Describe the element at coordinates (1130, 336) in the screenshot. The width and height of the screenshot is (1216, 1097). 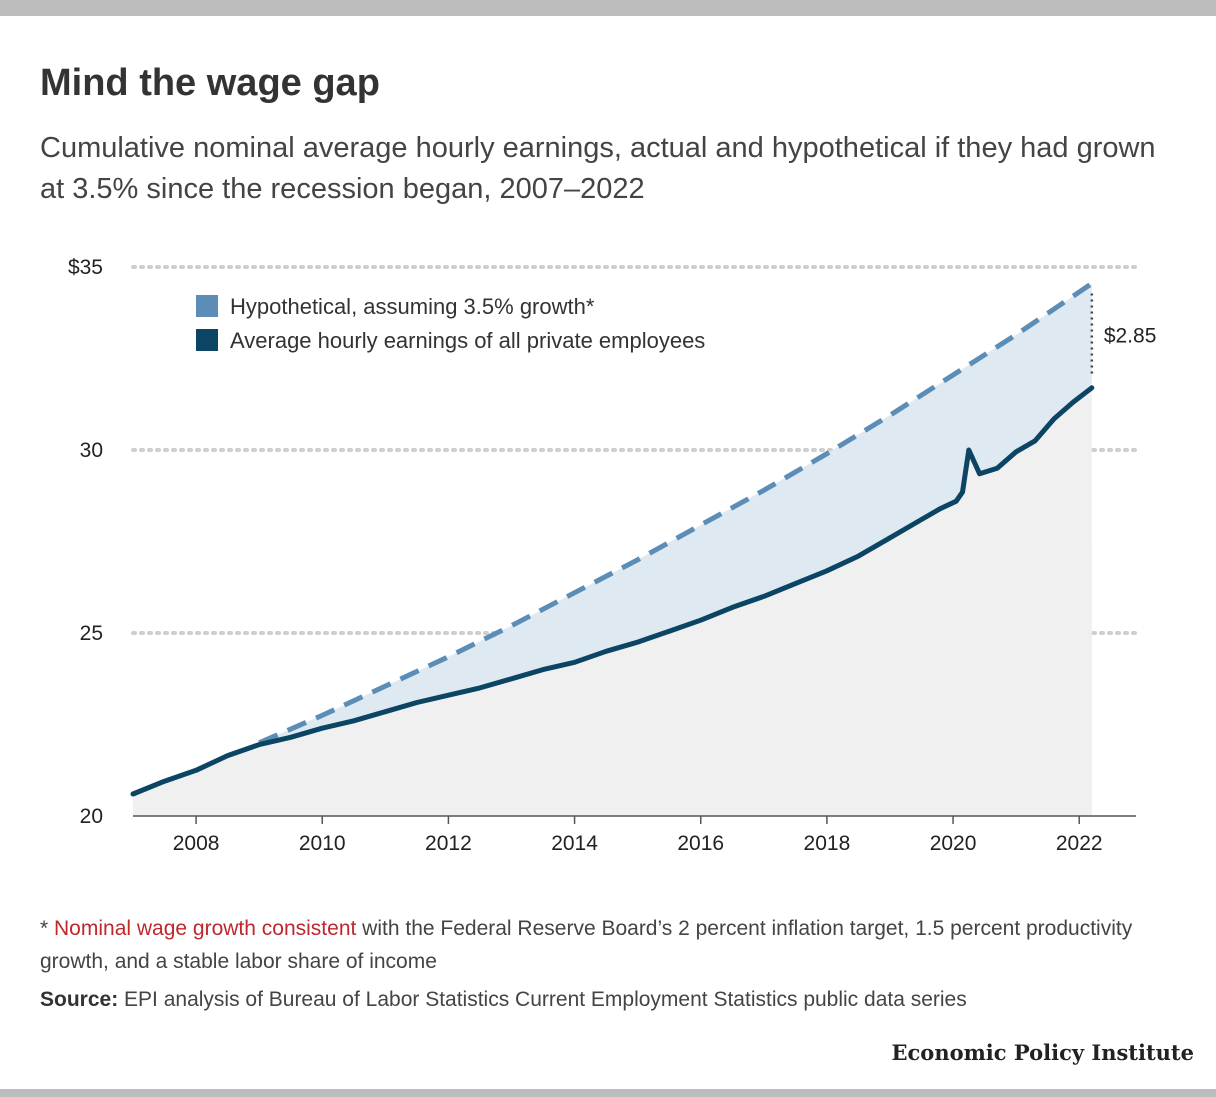
I see `gap-label: $2.85` at that location.